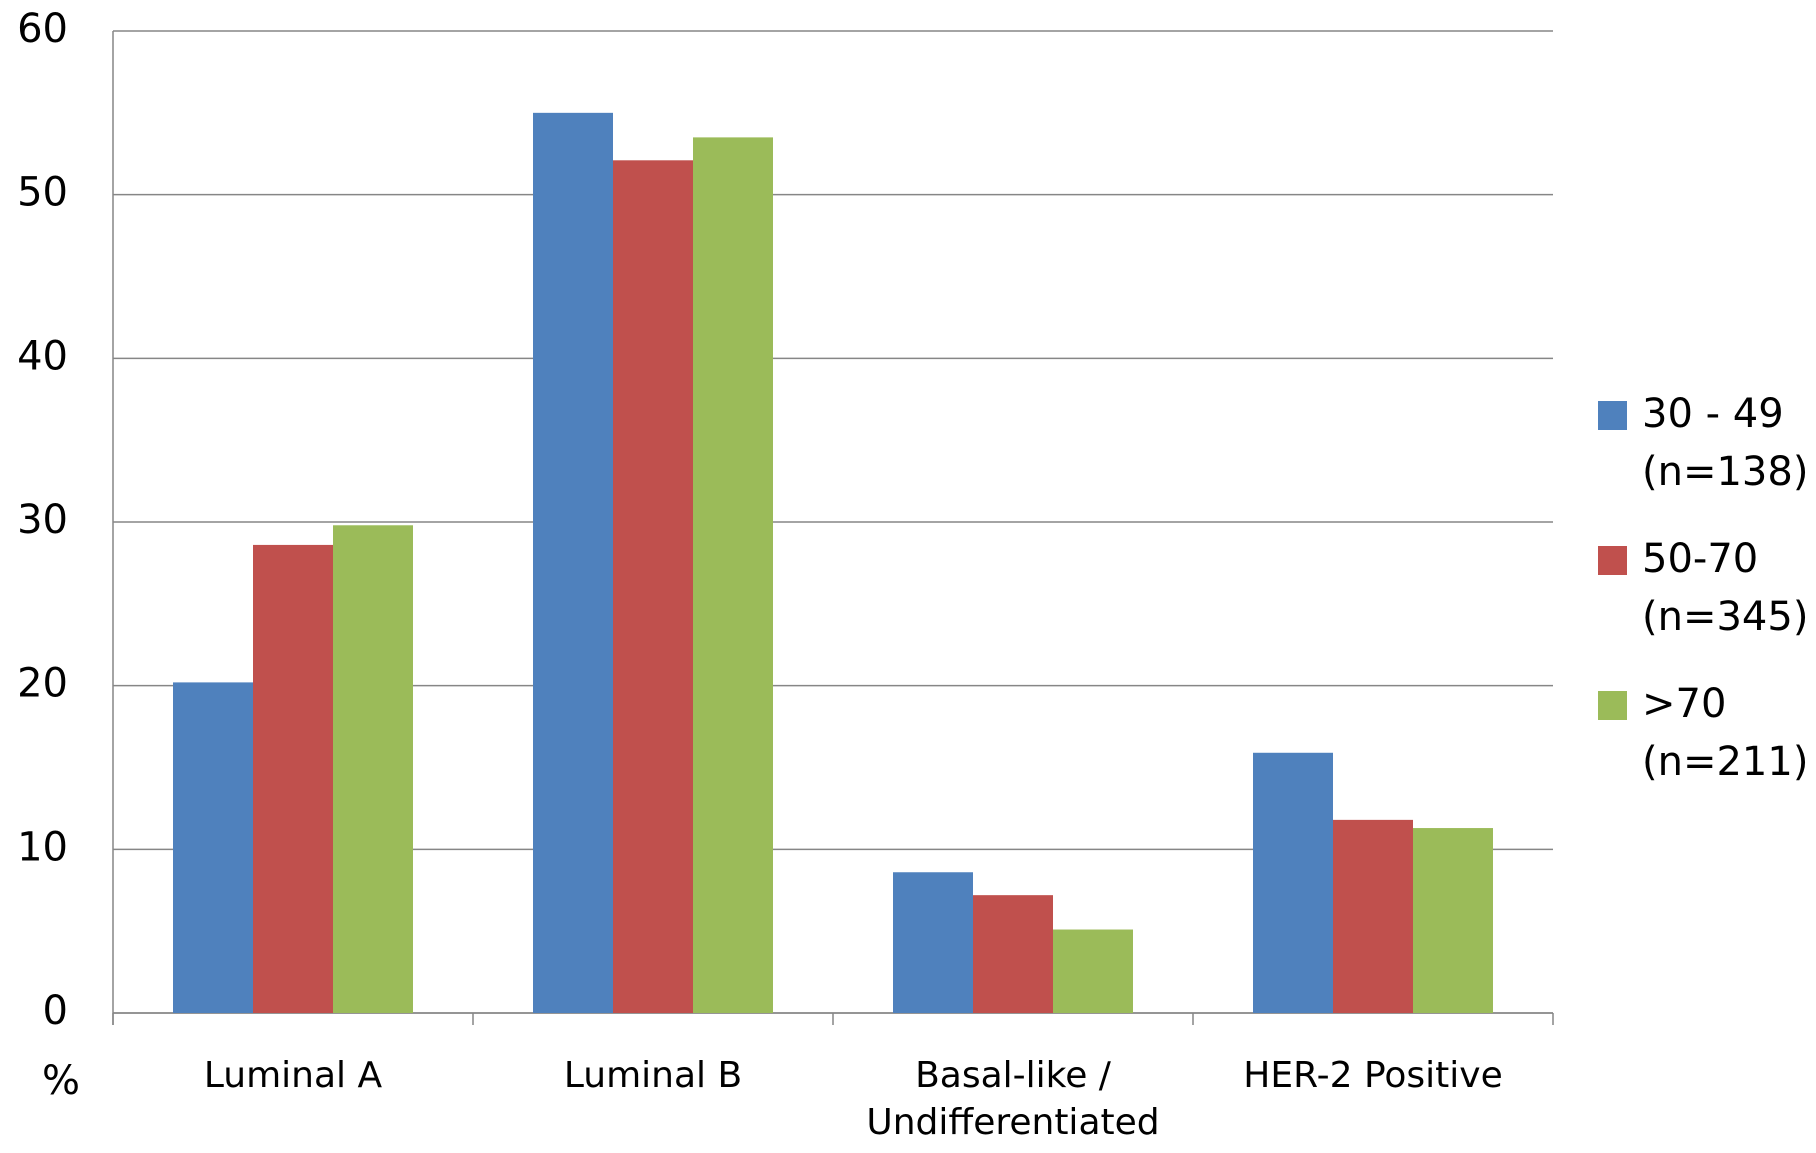  Describe the element at coordinates (42, 684) in the screenshot. I see `y-tick-label: 20` at that location.